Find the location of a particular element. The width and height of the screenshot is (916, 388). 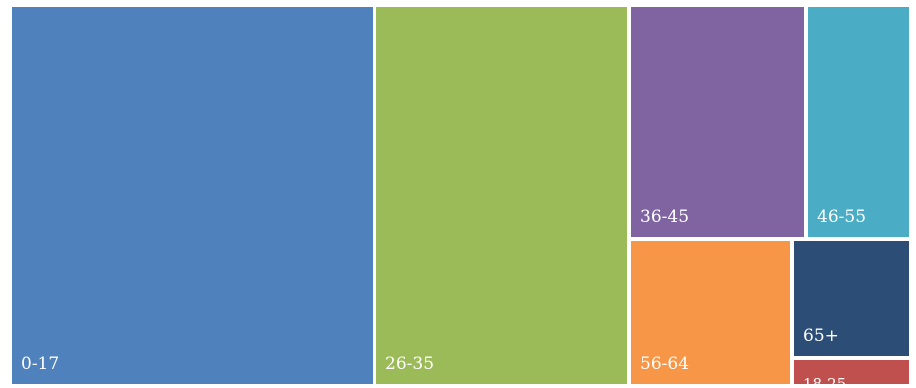

treemap-tile-18-25: 18-25 is located at coordinates (851, 372).